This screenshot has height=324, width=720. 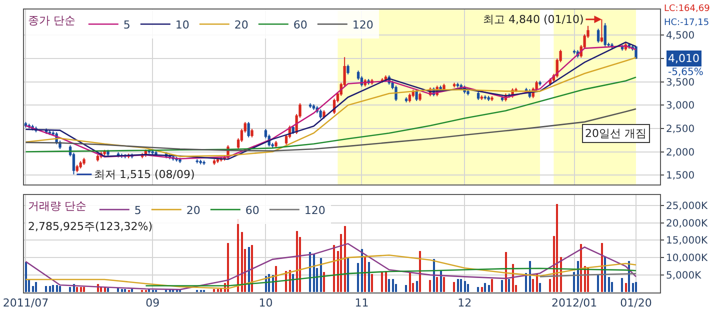 What do you see at coordinates (57, 205) in the screenshot?
I see `legend-title: 거래량 단순` at bounding box center [57, 205].